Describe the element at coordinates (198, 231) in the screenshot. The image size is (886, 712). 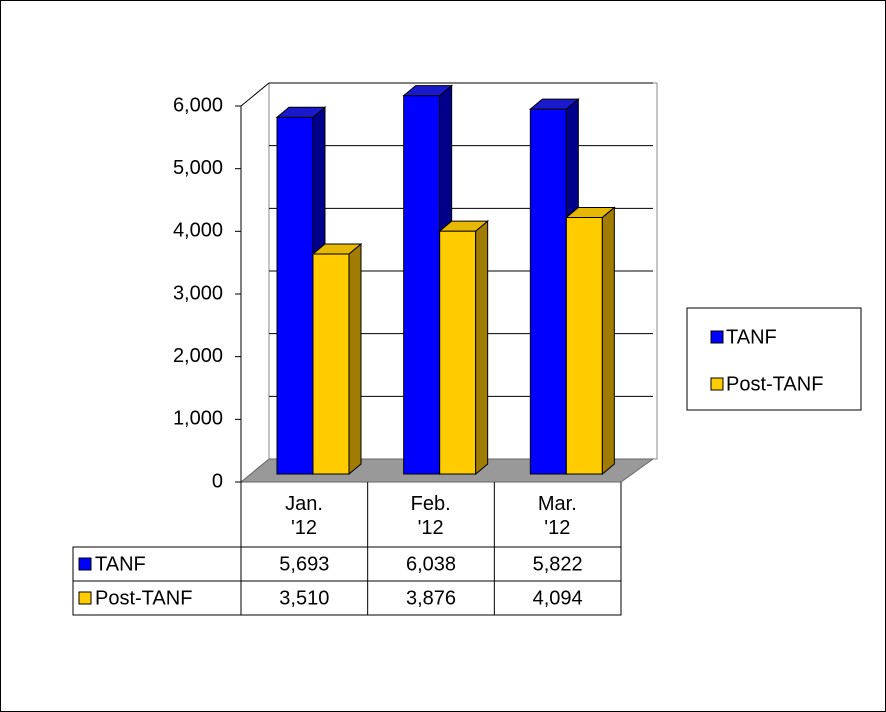
I see `y-tick-label: 4,000` at that location.